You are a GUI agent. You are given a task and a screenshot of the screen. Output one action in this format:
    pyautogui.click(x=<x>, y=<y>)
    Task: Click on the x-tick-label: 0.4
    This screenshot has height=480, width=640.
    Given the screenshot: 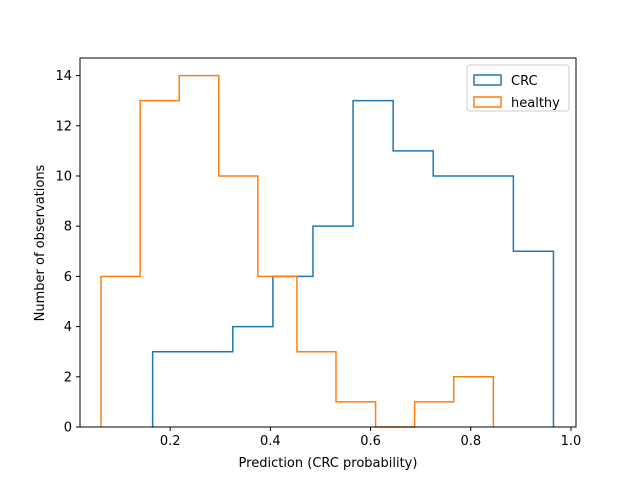 What is the action you would take?
    pyautogui.click(x=270, y=441)
    